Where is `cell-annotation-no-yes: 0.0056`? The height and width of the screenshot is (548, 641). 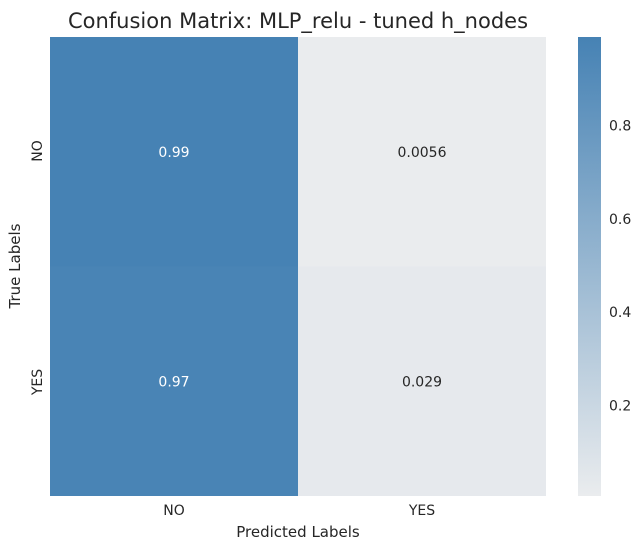 cell-annotation-no-yes: 0.0056 is located at coordinates (422, 153).